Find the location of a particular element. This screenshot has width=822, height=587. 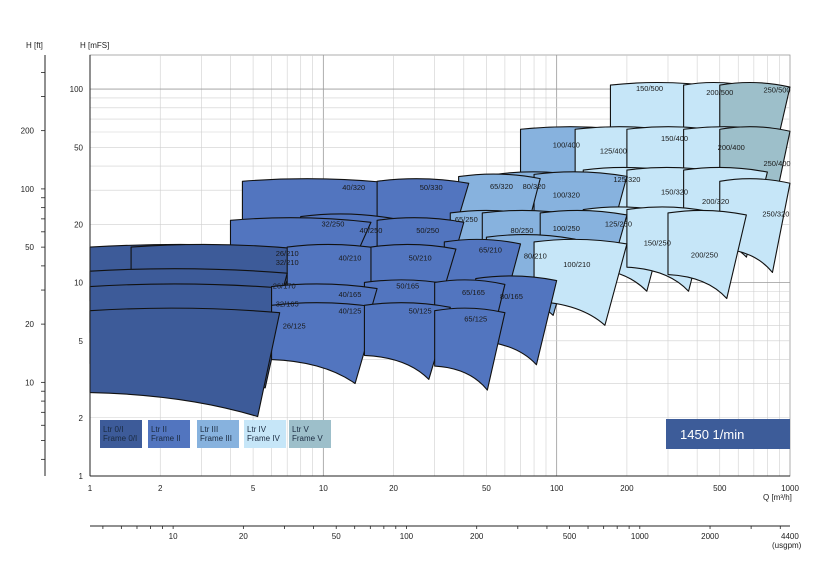

pump-label-125-250: 125/250 is located at coordinates (618, 223).